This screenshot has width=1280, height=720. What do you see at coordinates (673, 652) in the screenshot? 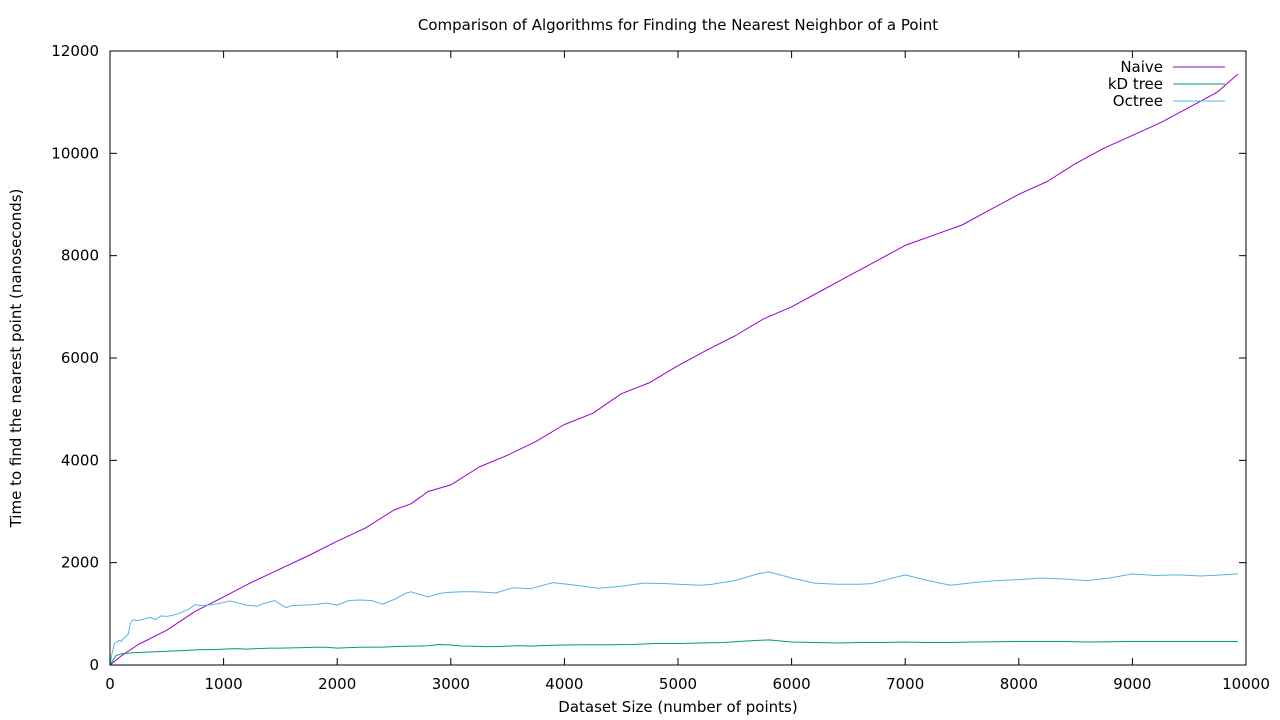
I see `series-line-kd-tree` at bounding box center [673, 652].